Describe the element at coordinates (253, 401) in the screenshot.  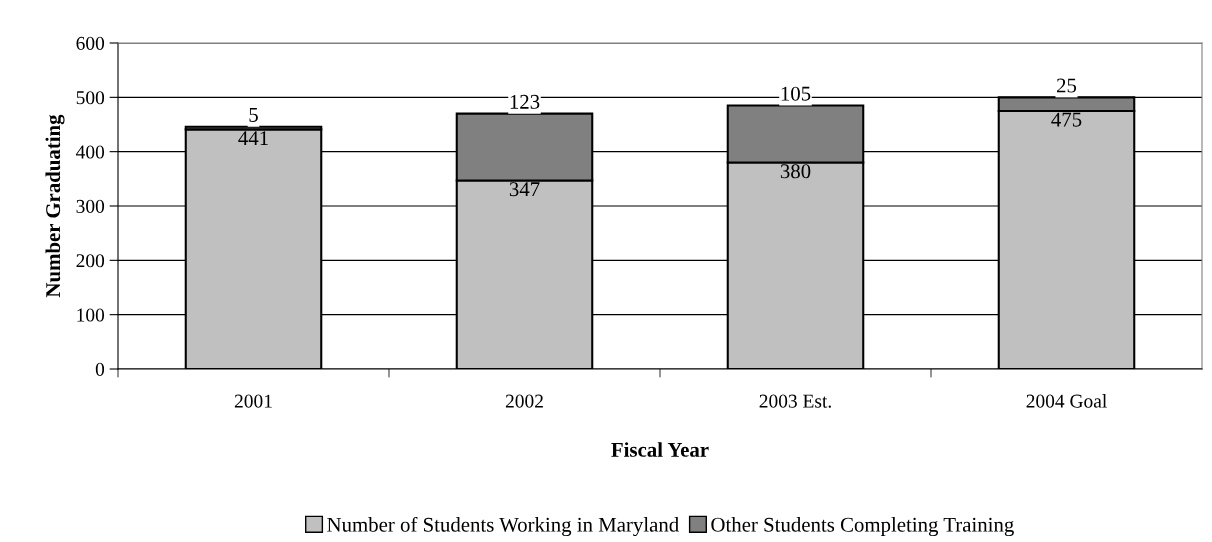
I see `x-tick-label: 2001` at that location.